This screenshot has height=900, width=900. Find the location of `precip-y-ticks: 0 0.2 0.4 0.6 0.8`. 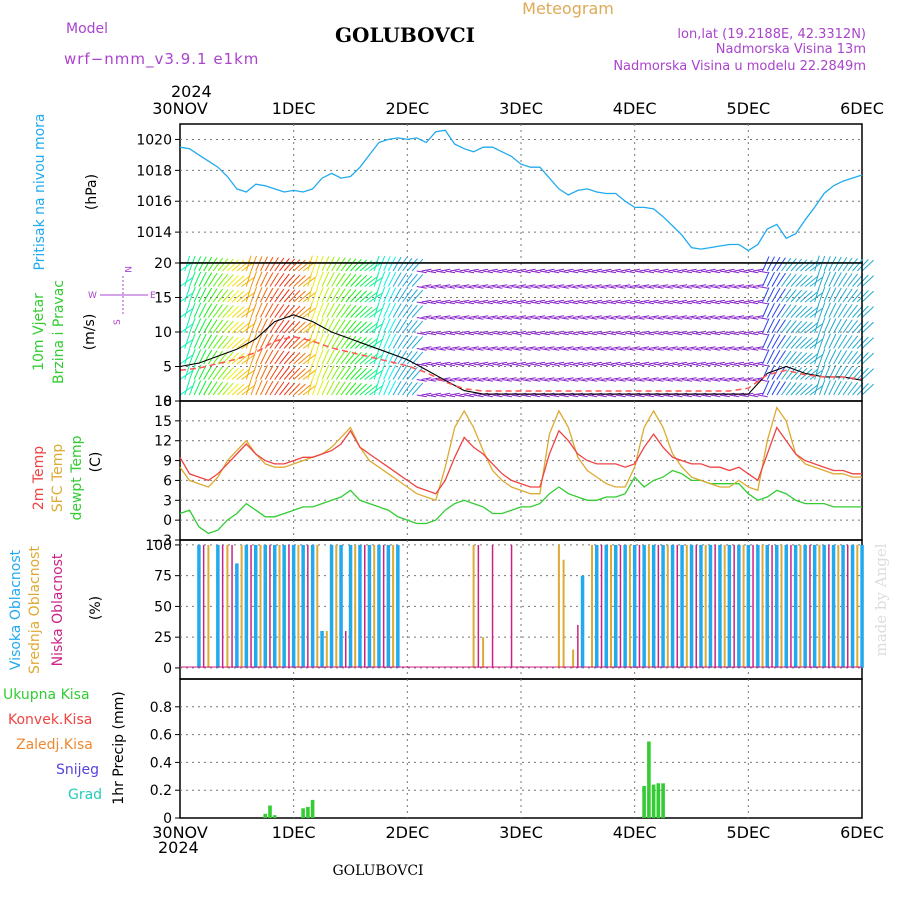

precip-y-ticks: 0 0.2 0.4 0.6 0.8 is located at coordinates (165, 763).